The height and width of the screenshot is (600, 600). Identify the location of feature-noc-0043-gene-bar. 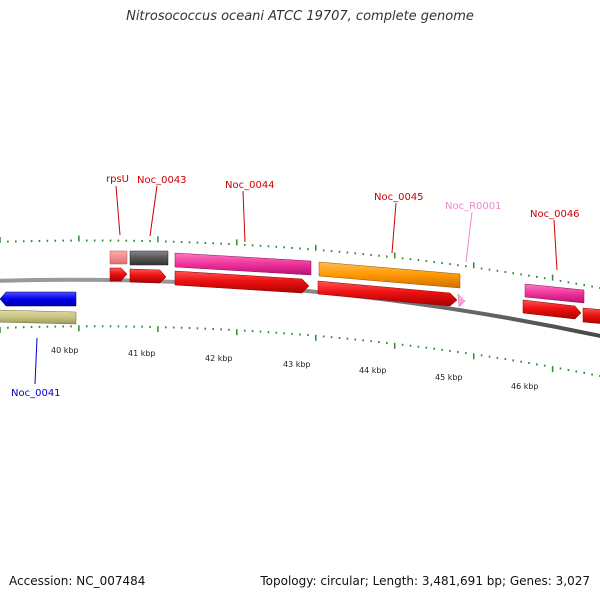
(149, 258).